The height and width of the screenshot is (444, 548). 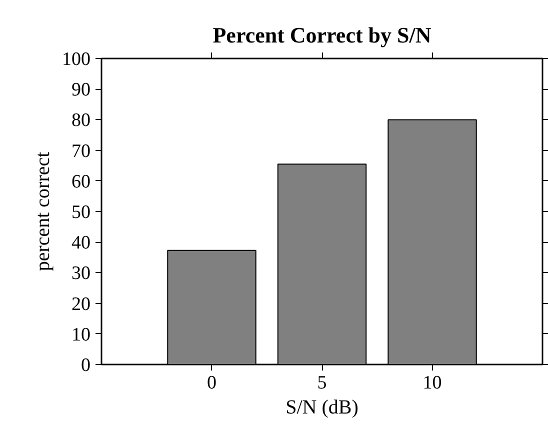 What do you see at coordinates (85, 365) in the screenshot?
I see `y-tick-label: 0` at bounding box center [85, 365].